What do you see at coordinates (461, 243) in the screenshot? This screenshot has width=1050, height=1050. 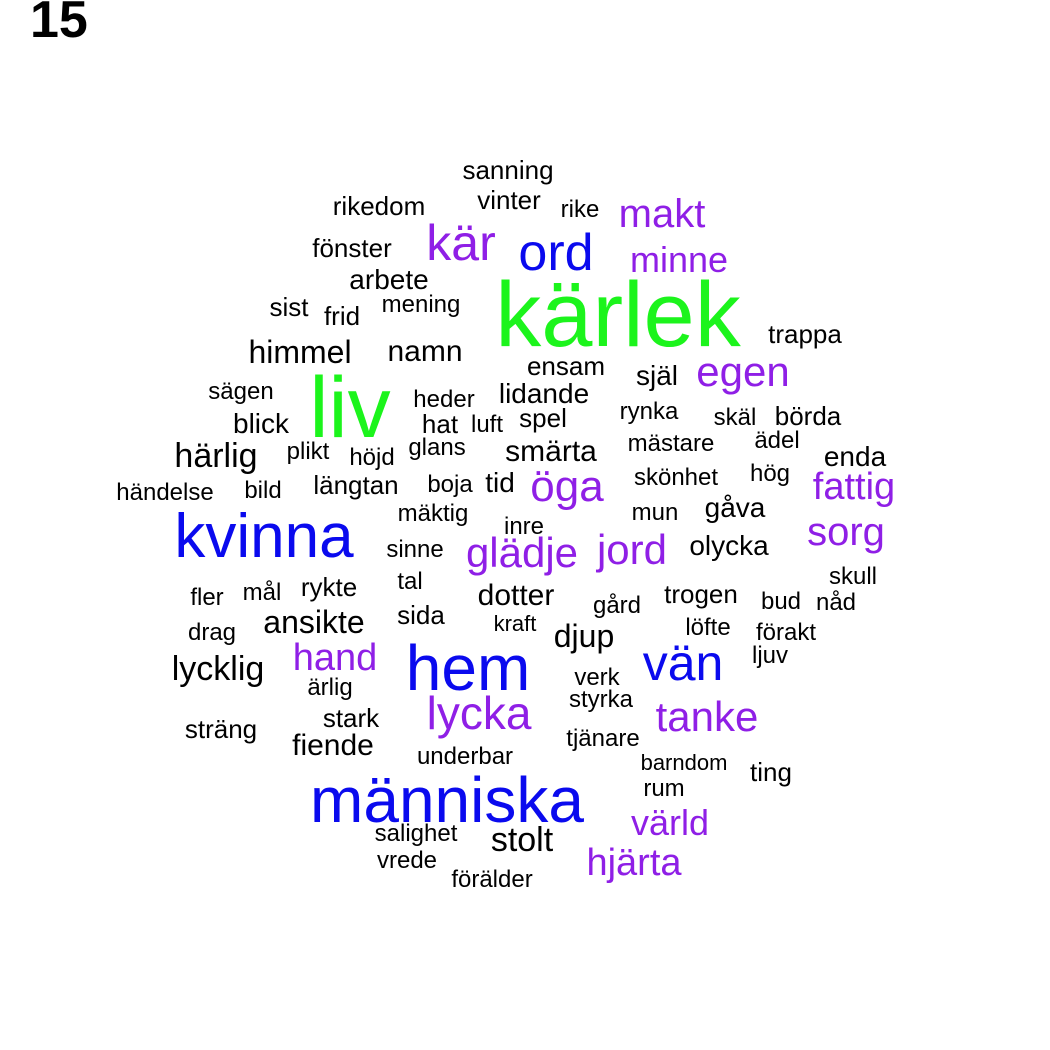 I see `cloud-word: kär` at bounding box center [461, 243].